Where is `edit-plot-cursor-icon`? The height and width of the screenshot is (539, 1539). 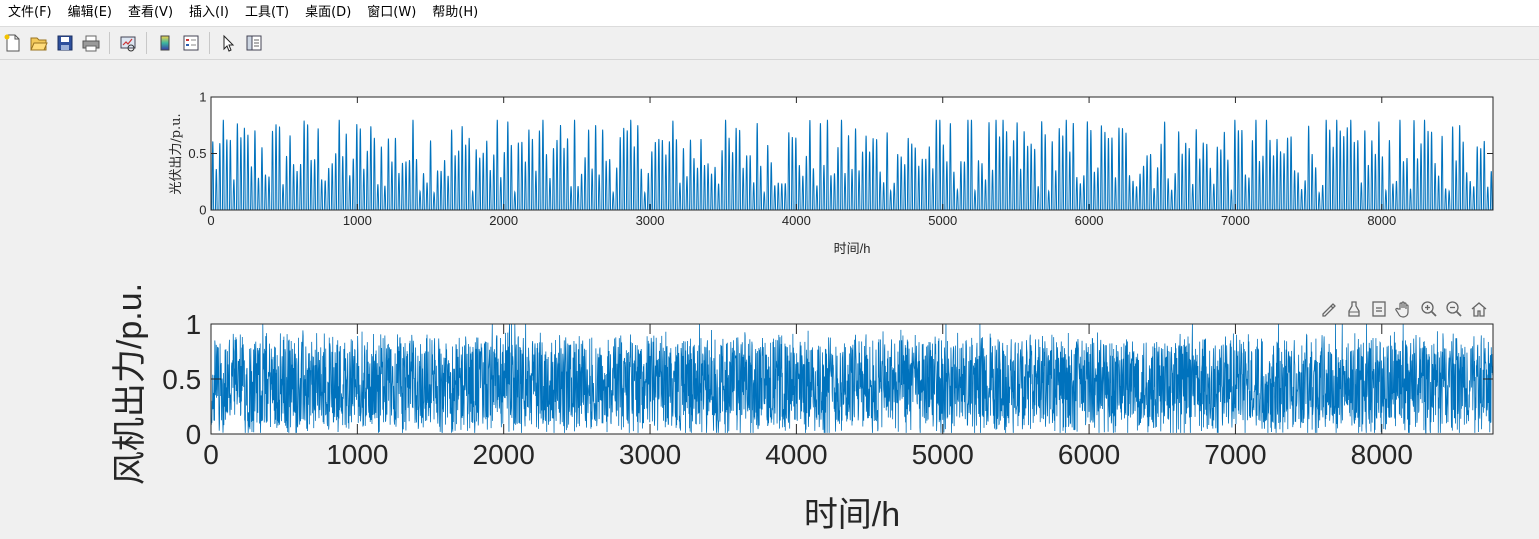 edit-plot-cursor-icon is located at coordinates (228, 43).